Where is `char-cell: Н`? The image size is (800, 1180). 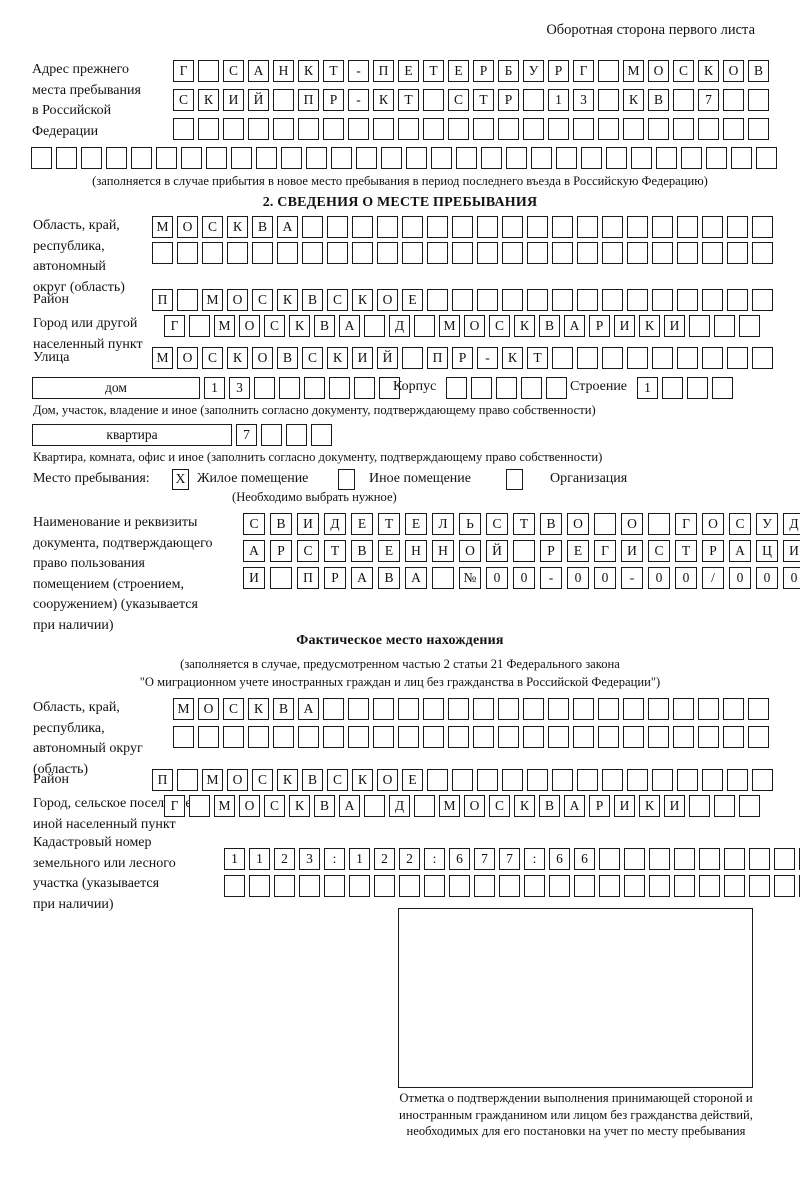
char-cell: Н is located at coordinates (283, 71).